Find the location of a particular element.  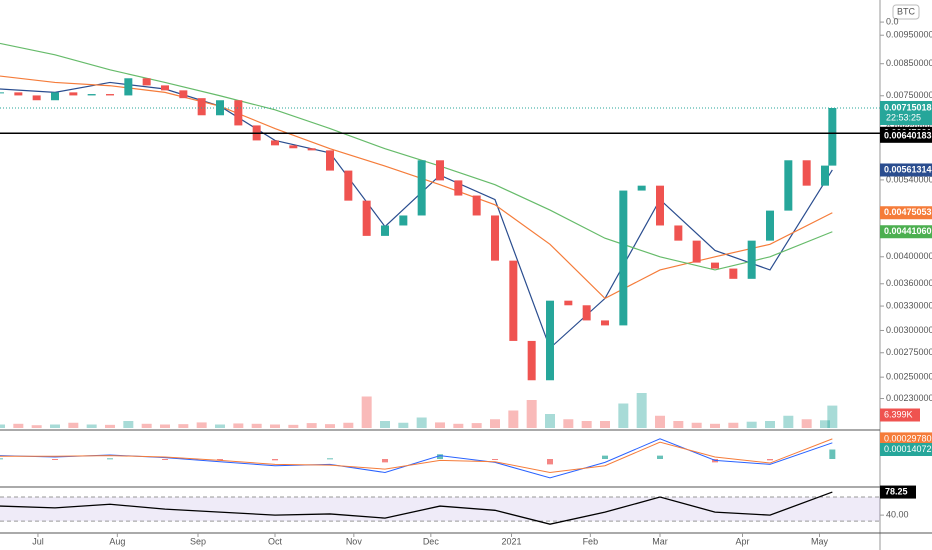

x-tick-label: Aug is located at coordinates (117, 541).